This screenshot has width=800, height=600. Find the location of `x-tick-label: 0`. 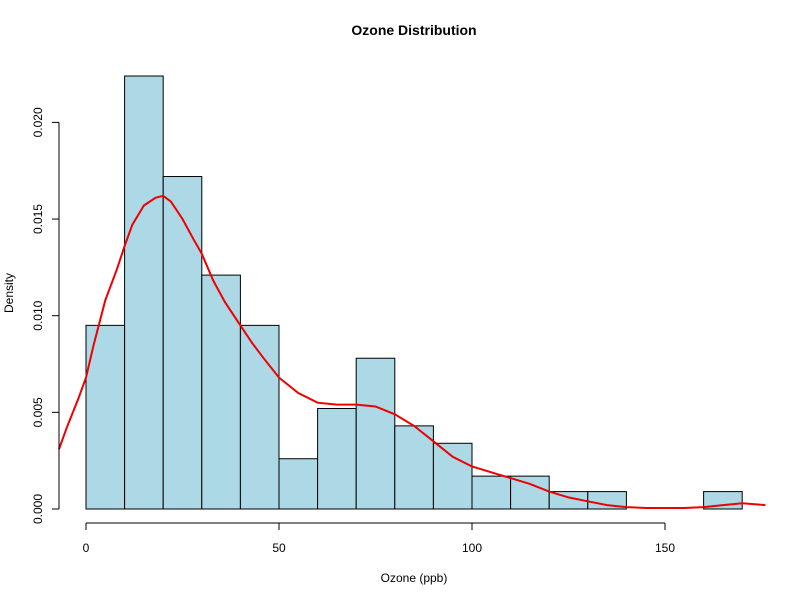

x-tick-label: 0 is located at coordinates (86, 548).